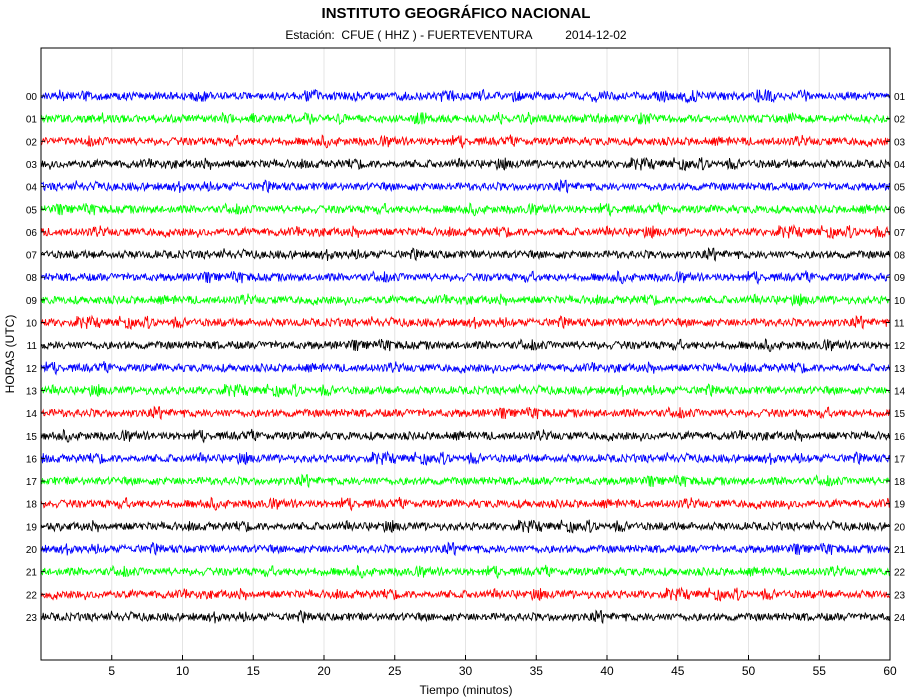  What do you see at coordinates (32, 142) in the screenshot?
I see `y-left-label: 02` at bounding box center [32, 142].